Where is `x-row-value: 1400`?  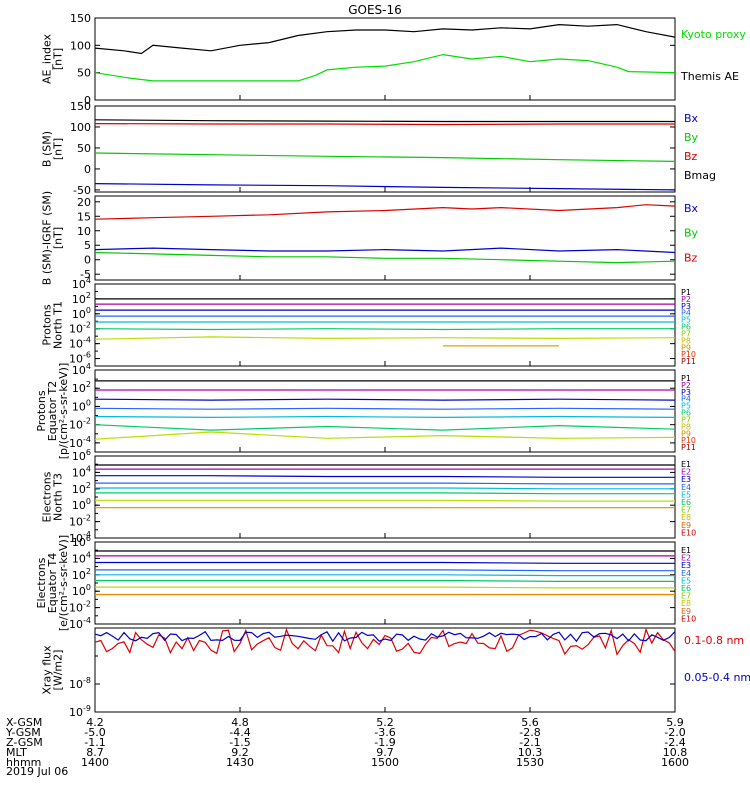 x-row-value: 1400 is located at coordinates (95, 762).